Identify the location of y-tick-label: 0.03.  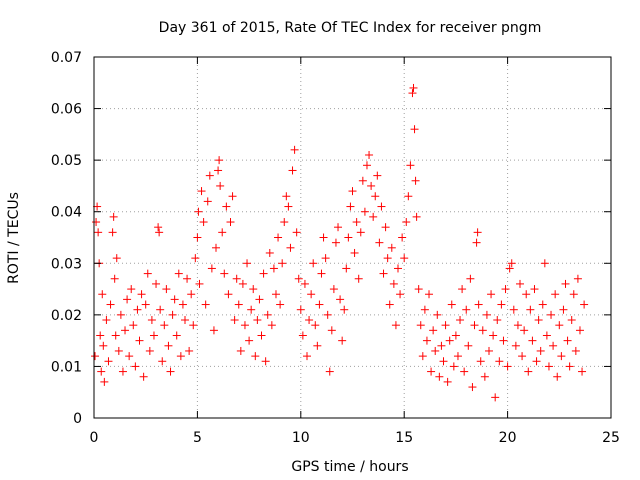
(66, 264).